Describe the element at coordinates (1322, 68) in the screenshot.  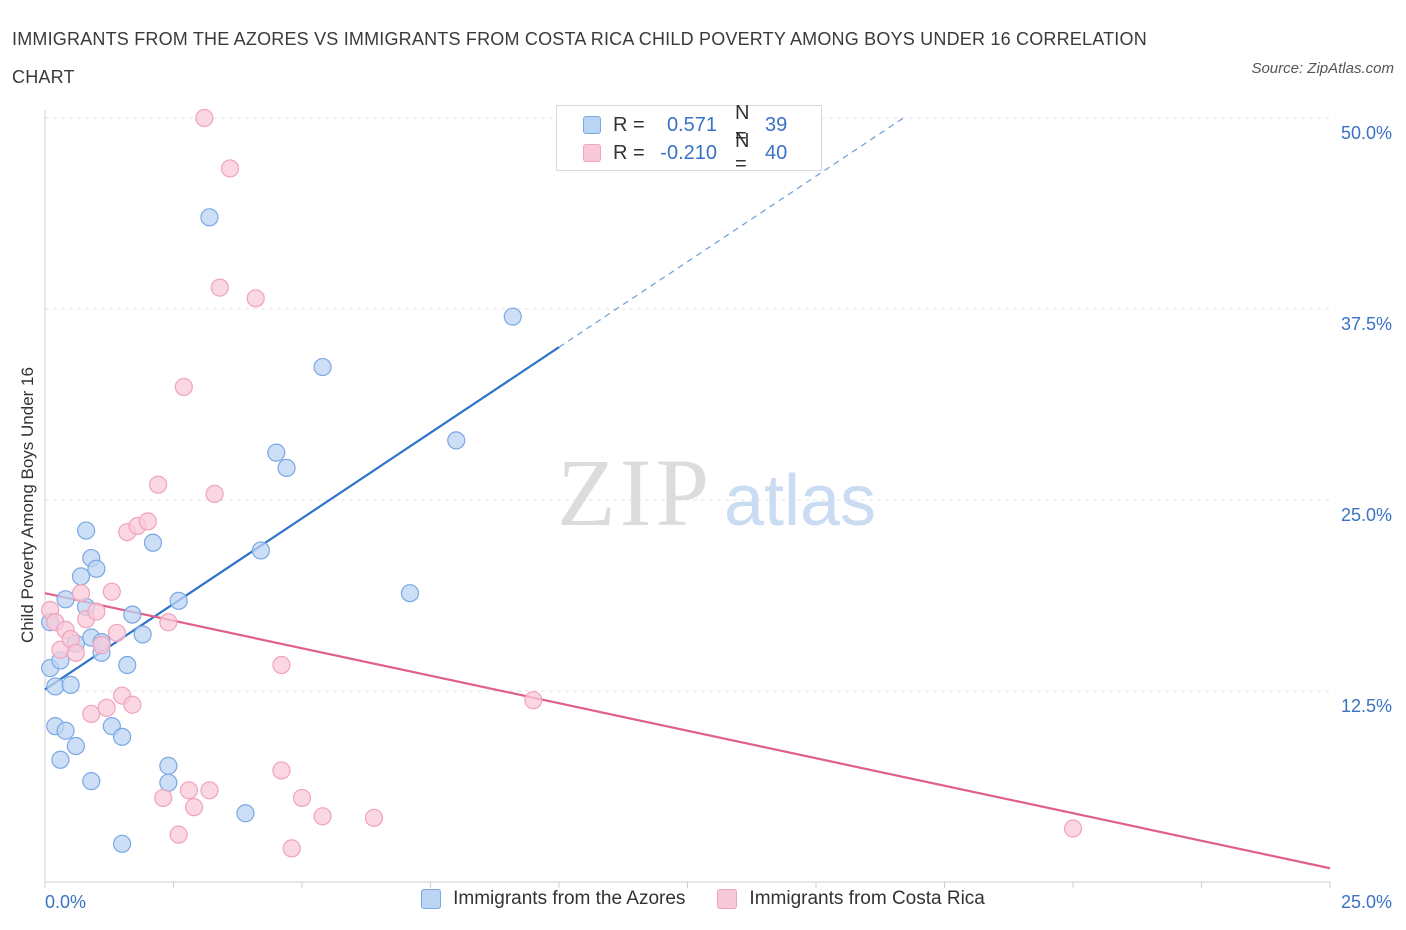
I see `source-label: Source: ZipAtlas.com` at that location.